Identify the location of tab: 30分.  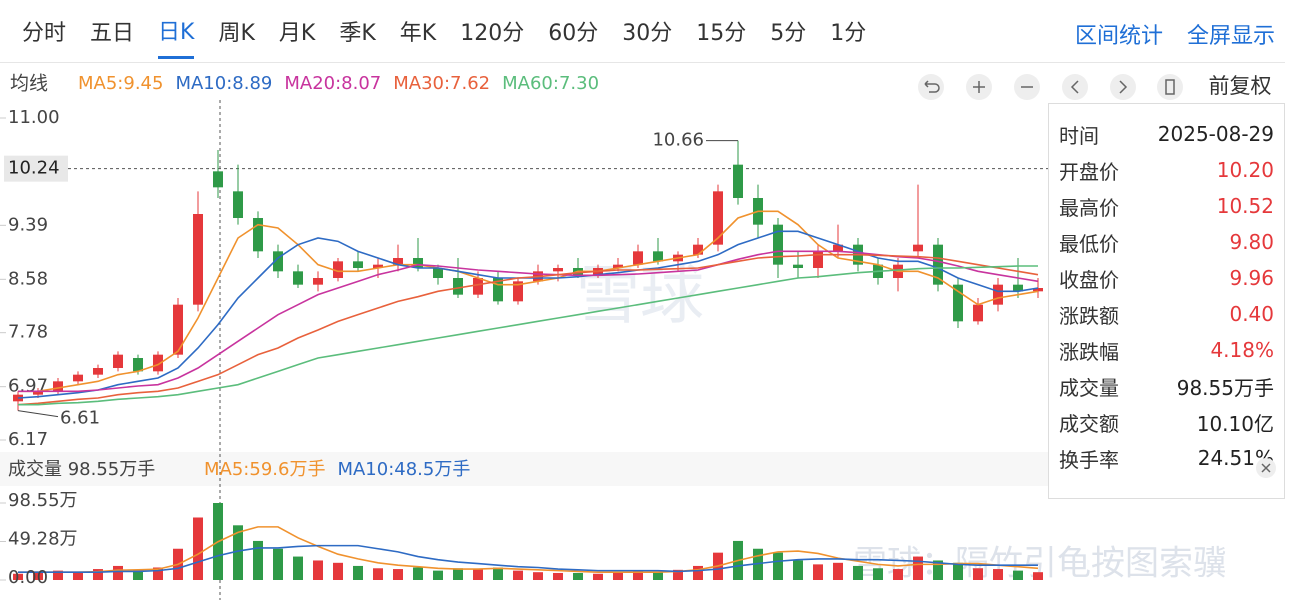
(647, 33).